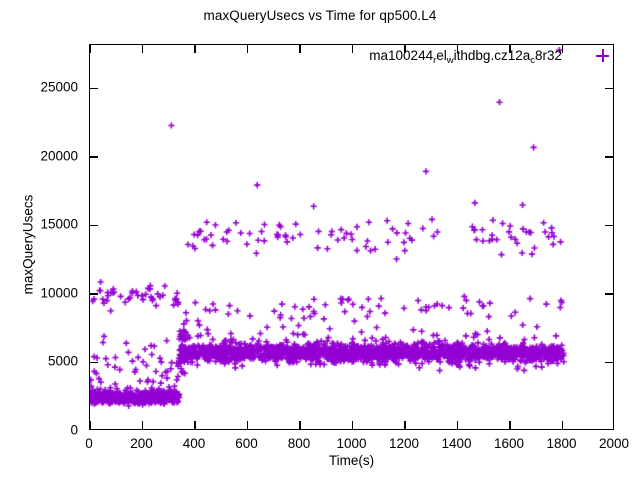  What do you see at coordinates (614, 443) in the screenshot?
I see `x-tick-label: 2000` at bounding box center [614, 443].